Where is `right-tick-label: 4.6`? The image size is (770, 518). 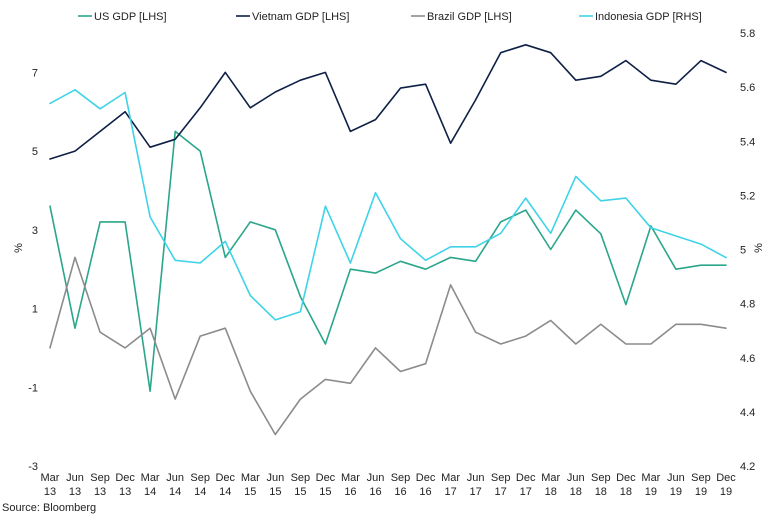 right-tick-label: 4.6 is located at coordinates (747, 359).